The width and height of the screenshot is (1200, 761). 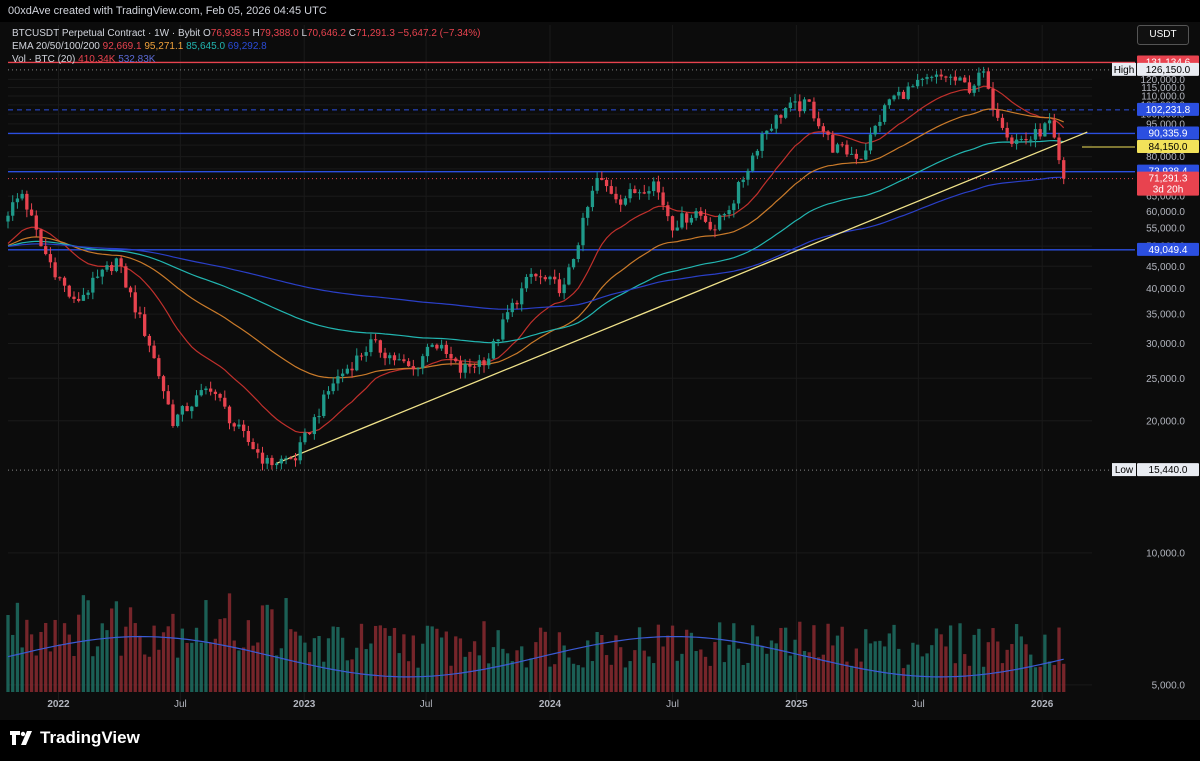 I want to click on volume-label: Vol · BTC (20), so click(x=44, y=59).